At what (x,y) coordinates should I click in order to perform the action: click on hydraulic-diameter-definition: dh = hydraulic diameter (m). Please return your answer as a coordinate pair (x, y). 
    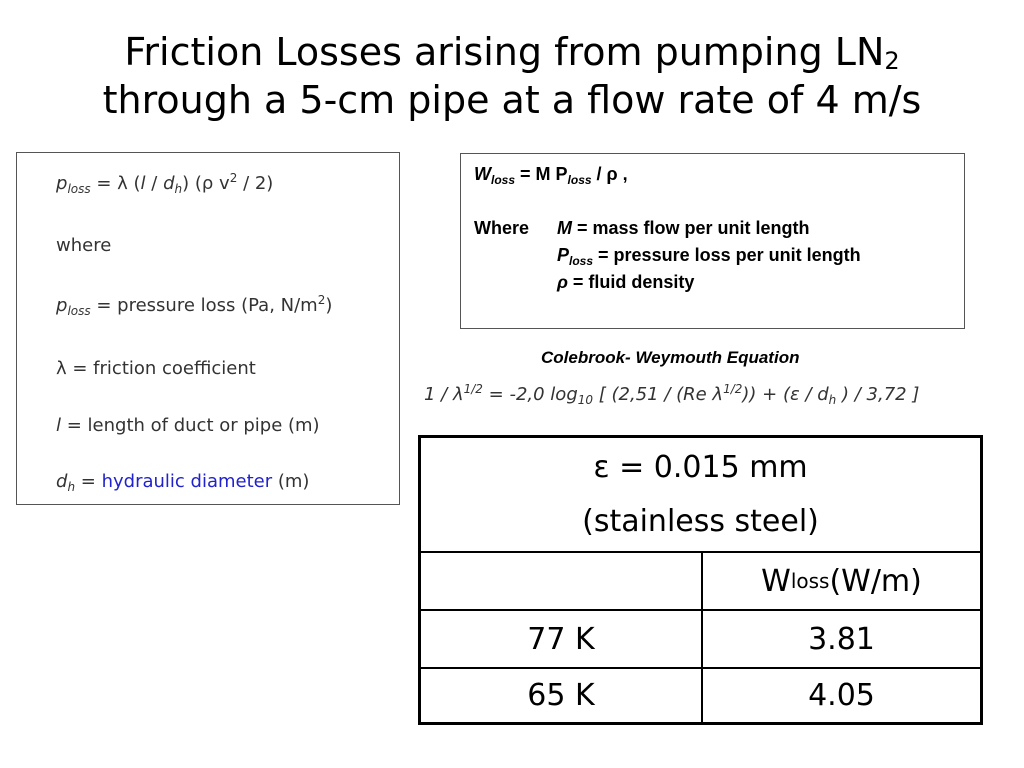
    Looking at the image, I should click on (183, 482).